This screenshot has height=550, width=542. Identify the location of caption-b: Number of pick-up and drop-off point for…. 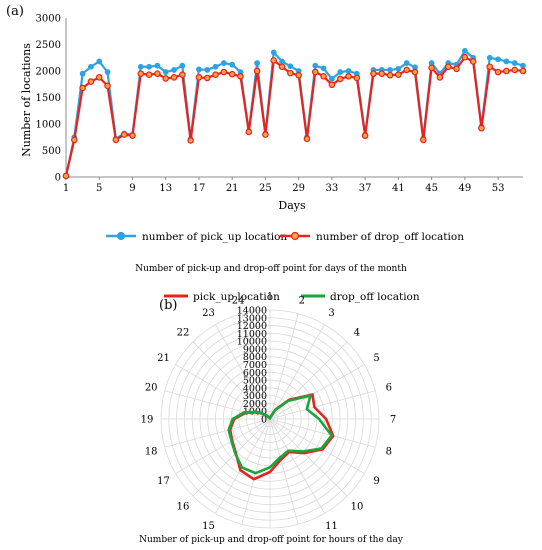
(271, 540).